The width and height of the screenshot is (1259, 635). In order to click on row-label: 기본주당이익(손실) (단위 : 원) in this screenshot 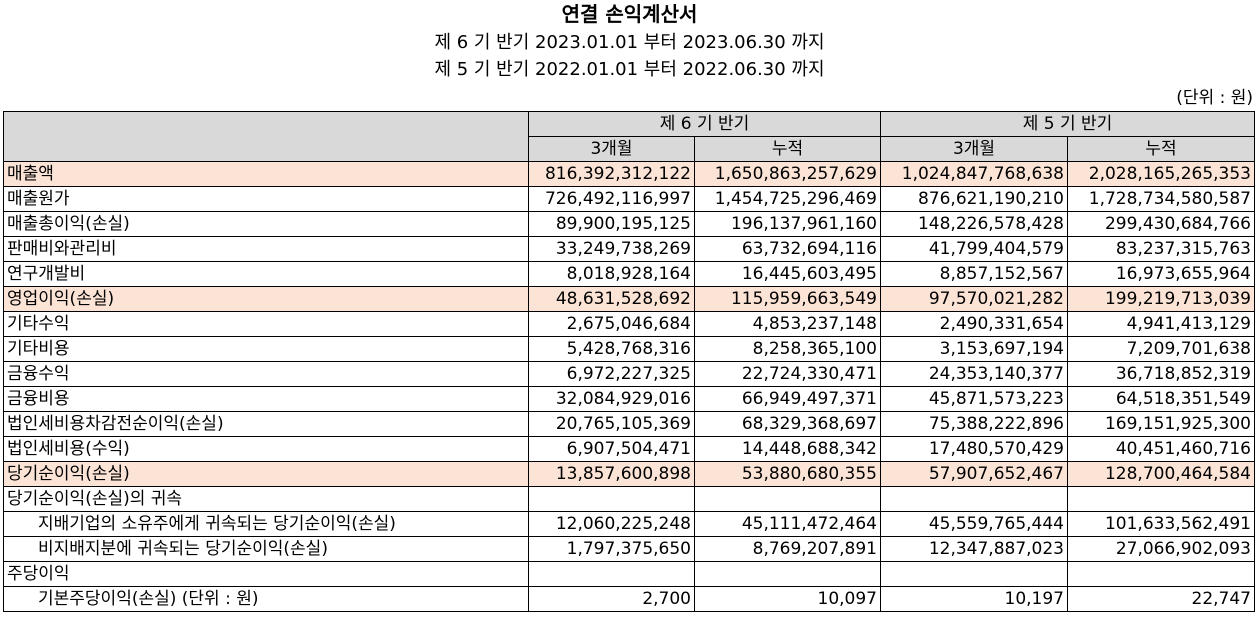, I will do `click(266, 599)`.